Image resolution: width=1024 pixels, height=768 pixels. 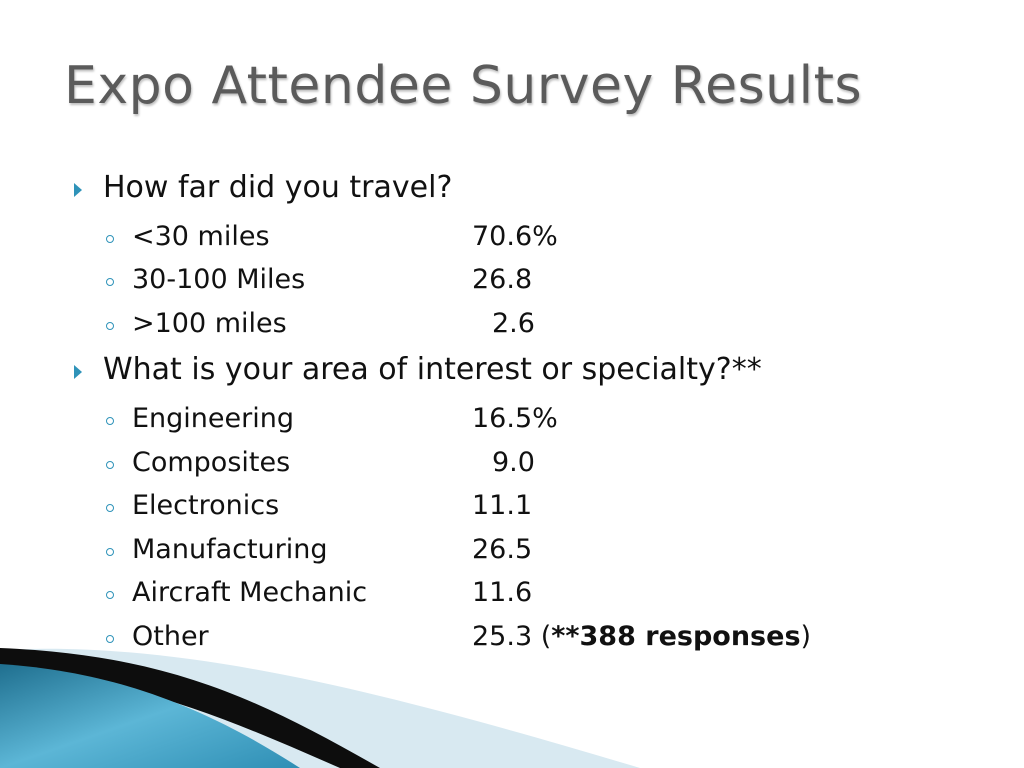 I want to click on wave-blue-band, so click(x=150, y=716).